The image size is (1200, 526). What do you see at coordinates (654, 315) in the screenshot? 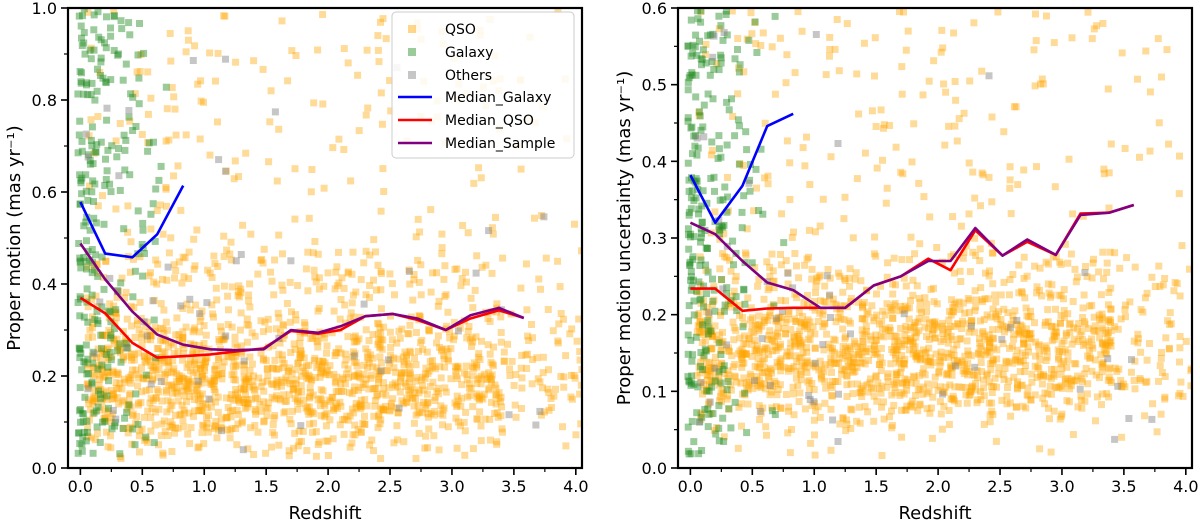
I see `y-tick-label: 0.2` at bounding box center [654, 315].